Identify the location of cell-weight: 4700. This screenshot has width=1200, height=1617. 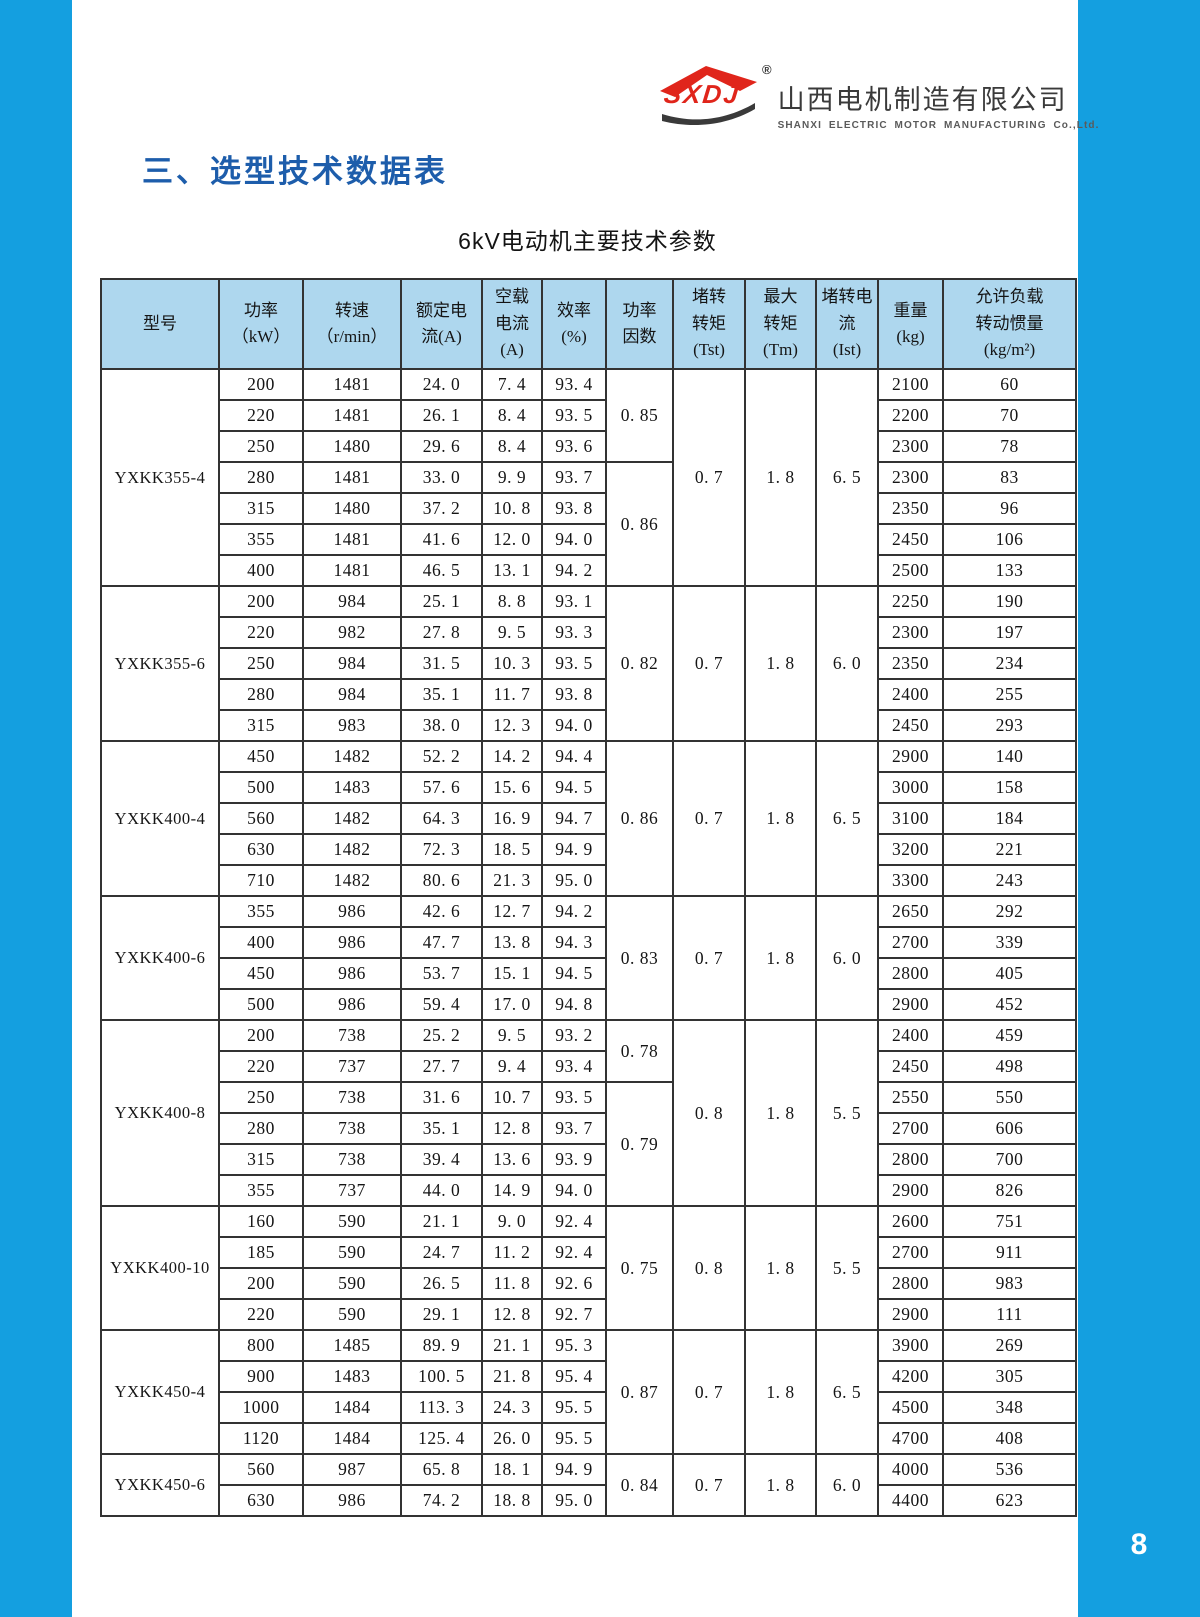
(910, 1438).